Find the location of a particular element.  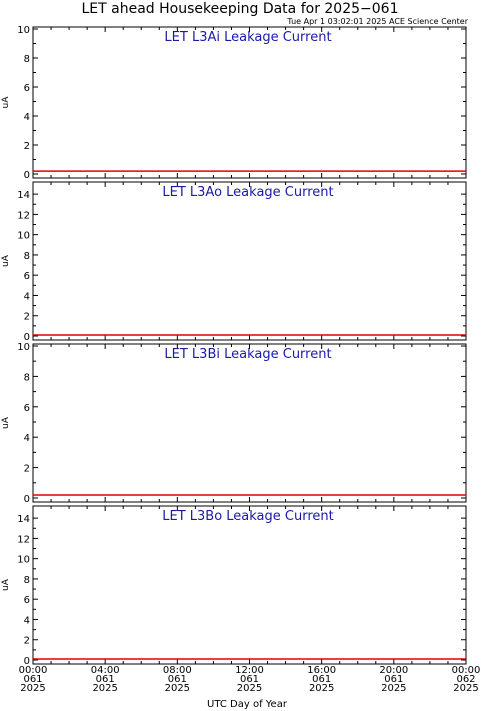

figure-title: LET ahead Housekeeping Data for 2025−061 is located at coordinates (240, 9).